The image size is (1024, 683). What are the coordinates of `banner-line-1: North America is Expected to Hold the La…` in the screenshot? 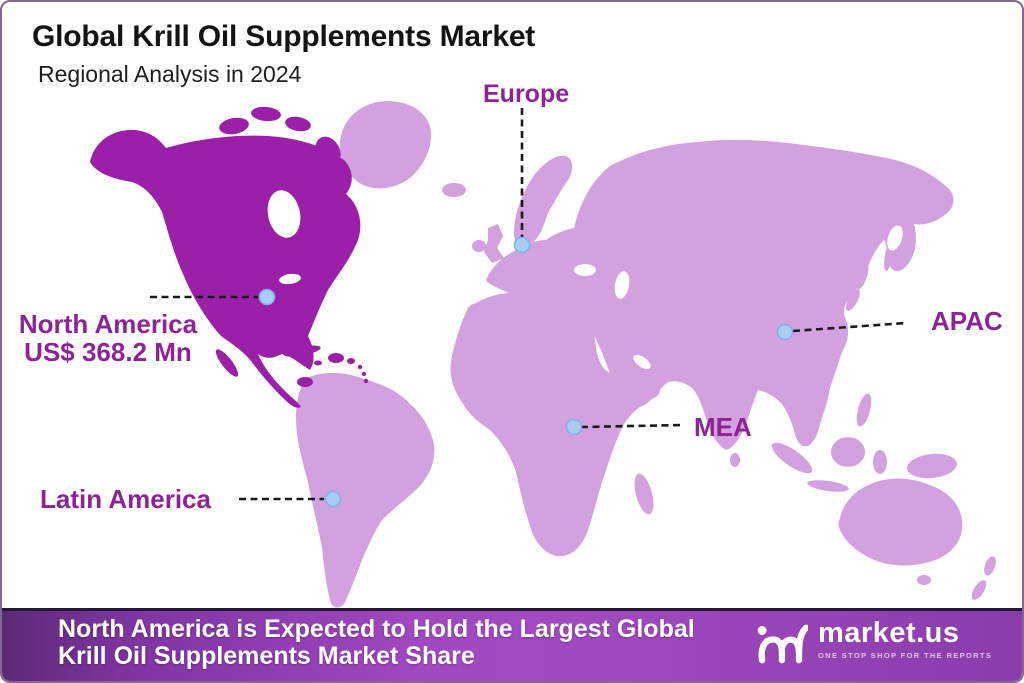 It's located at (376, 629).